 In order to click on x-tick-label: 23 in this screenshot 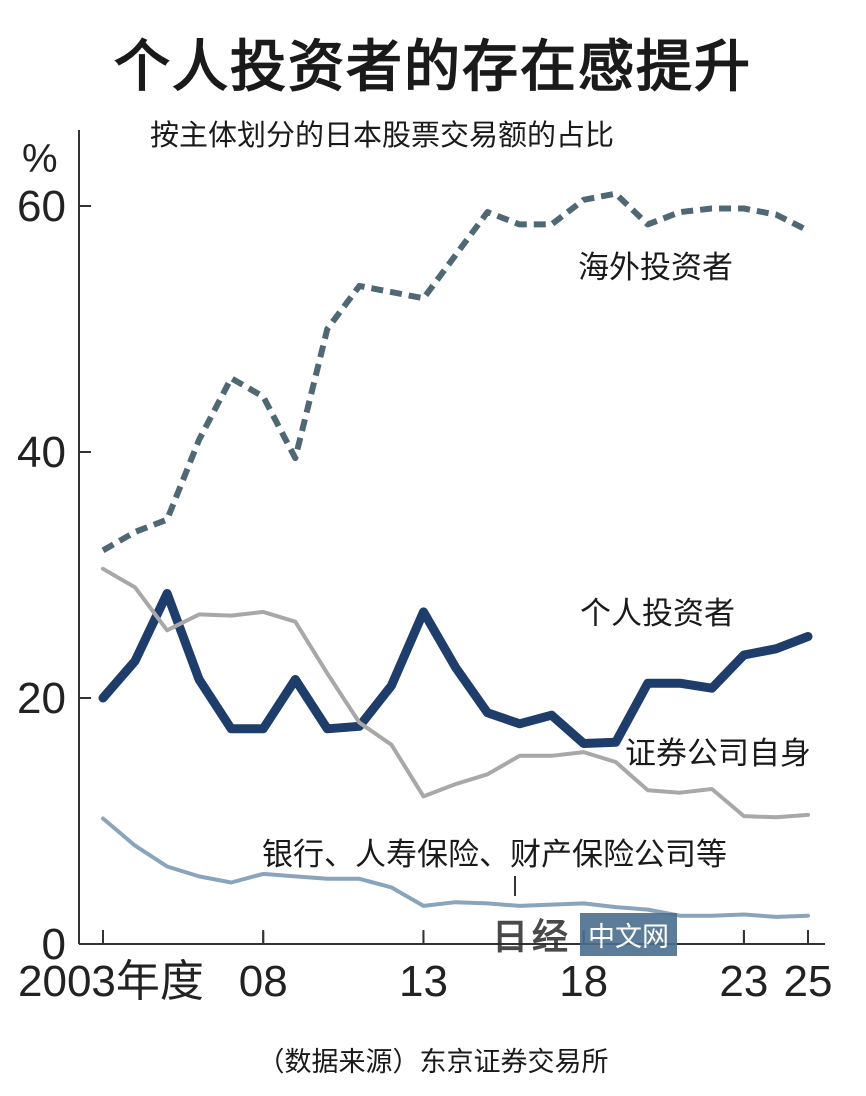, I will do `click(743, 981)`.